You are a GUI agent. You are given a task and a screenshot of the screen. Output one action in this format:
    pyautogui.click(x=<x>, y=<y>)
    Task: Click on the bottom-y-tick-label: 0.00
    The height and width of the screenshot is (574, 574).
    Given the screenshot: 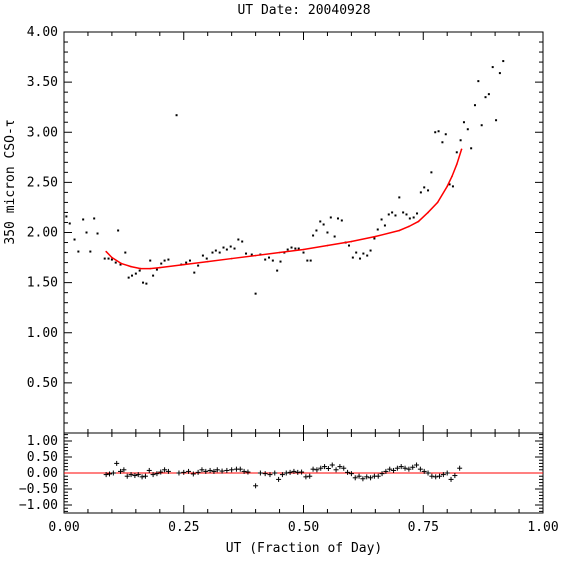 What is the action you would take?
    pyautogui.click(x=42, y=473)
    